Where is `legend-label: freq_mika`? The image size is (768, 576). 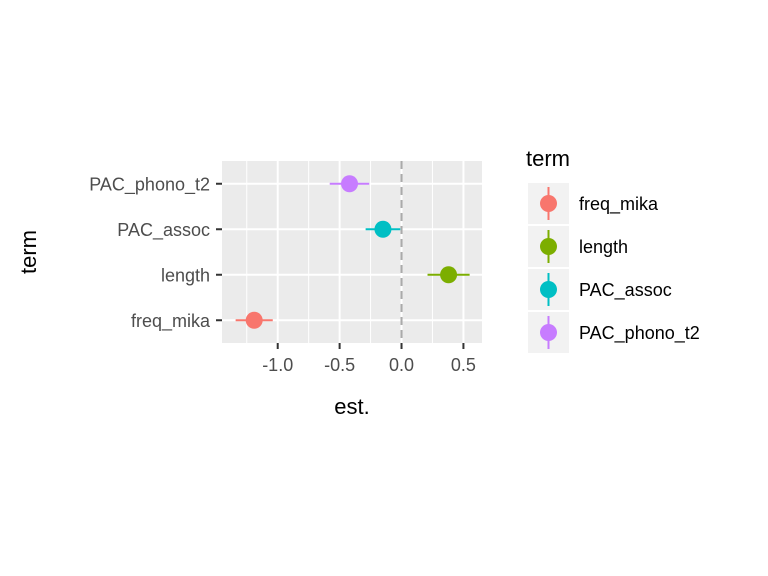 legend-label: freq_mika is located at coordinates (619, 204).